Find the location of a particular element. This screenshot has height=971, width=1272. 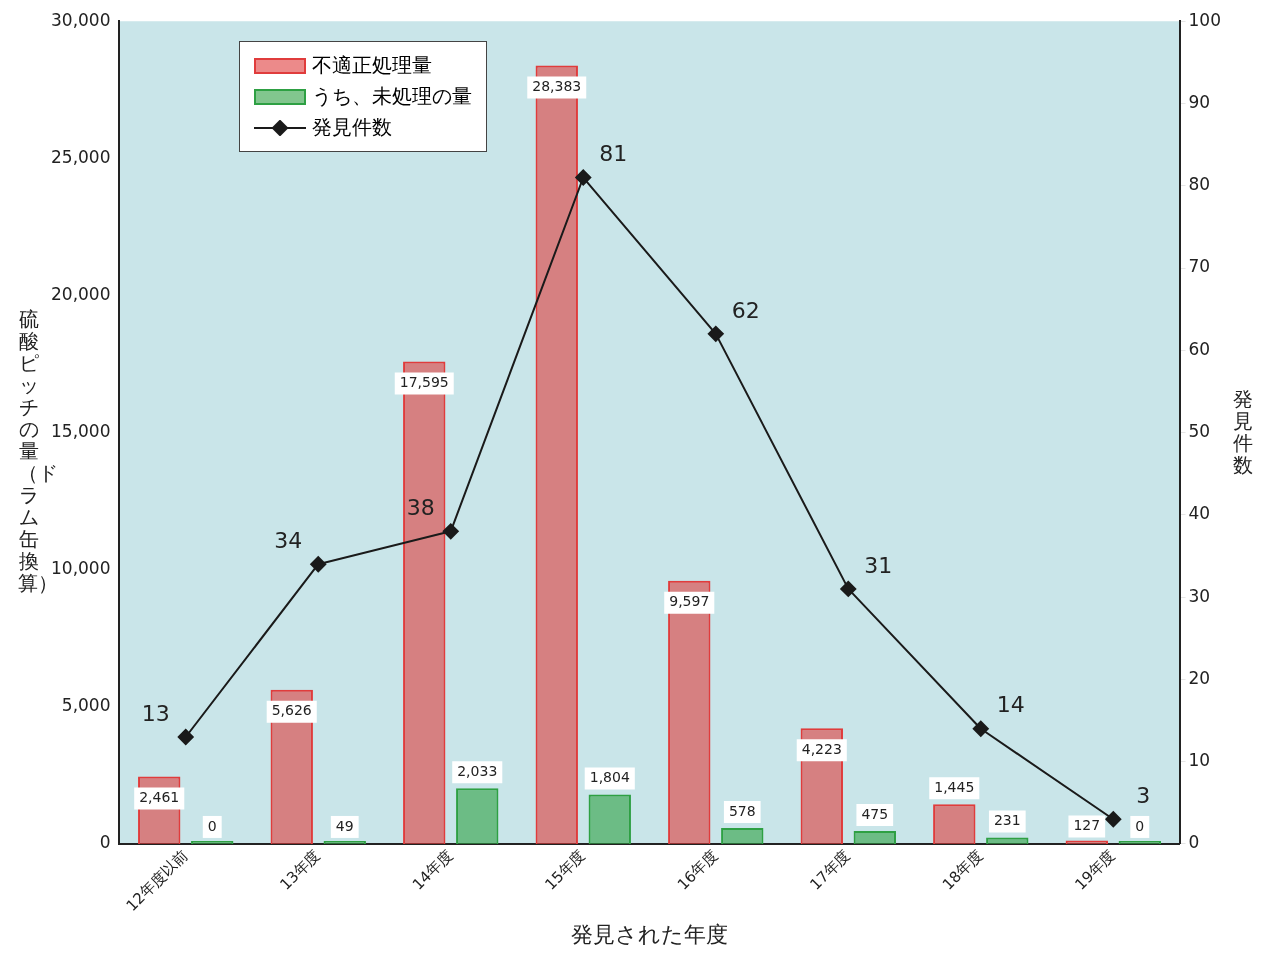

data-label: 127 is located at coordinates (1087, 825).